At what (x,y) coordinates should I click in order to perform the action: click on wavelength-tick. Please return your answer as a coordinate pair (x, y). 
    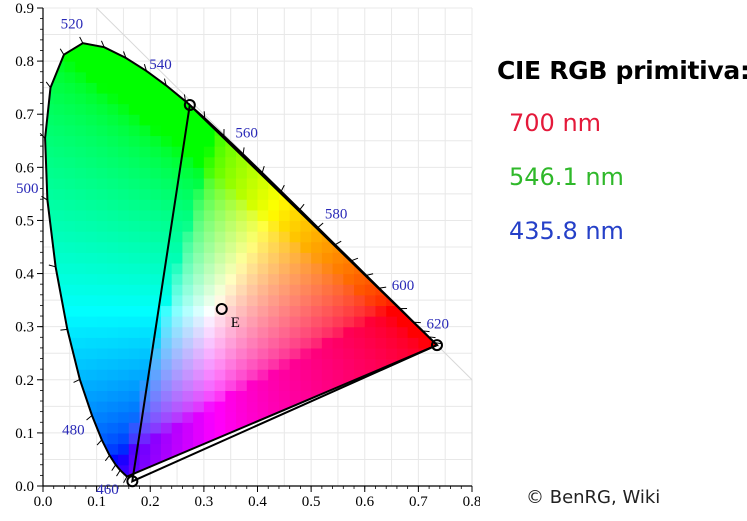
    Looking at the image, I should click on (282, 188).